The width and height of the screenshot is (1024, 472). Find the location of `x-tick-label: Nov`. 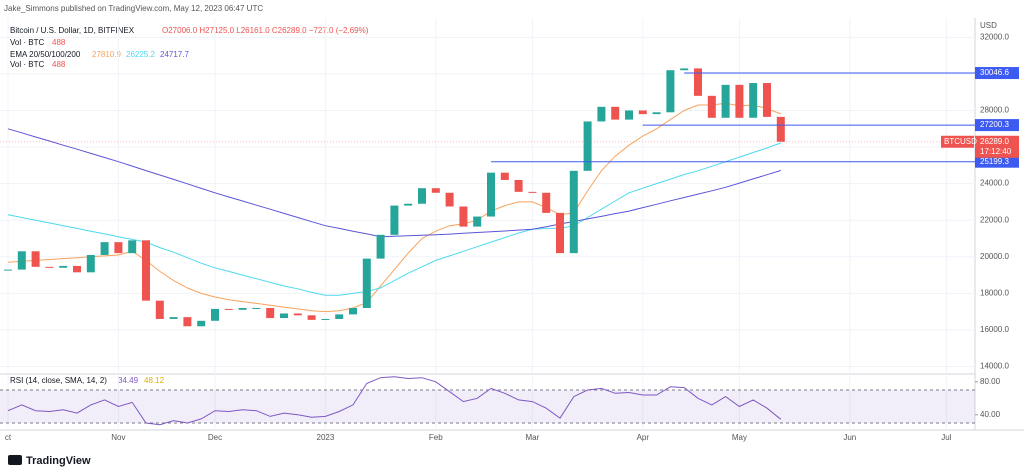

x-tick-label: Nov is located at coordinates (118, 437).